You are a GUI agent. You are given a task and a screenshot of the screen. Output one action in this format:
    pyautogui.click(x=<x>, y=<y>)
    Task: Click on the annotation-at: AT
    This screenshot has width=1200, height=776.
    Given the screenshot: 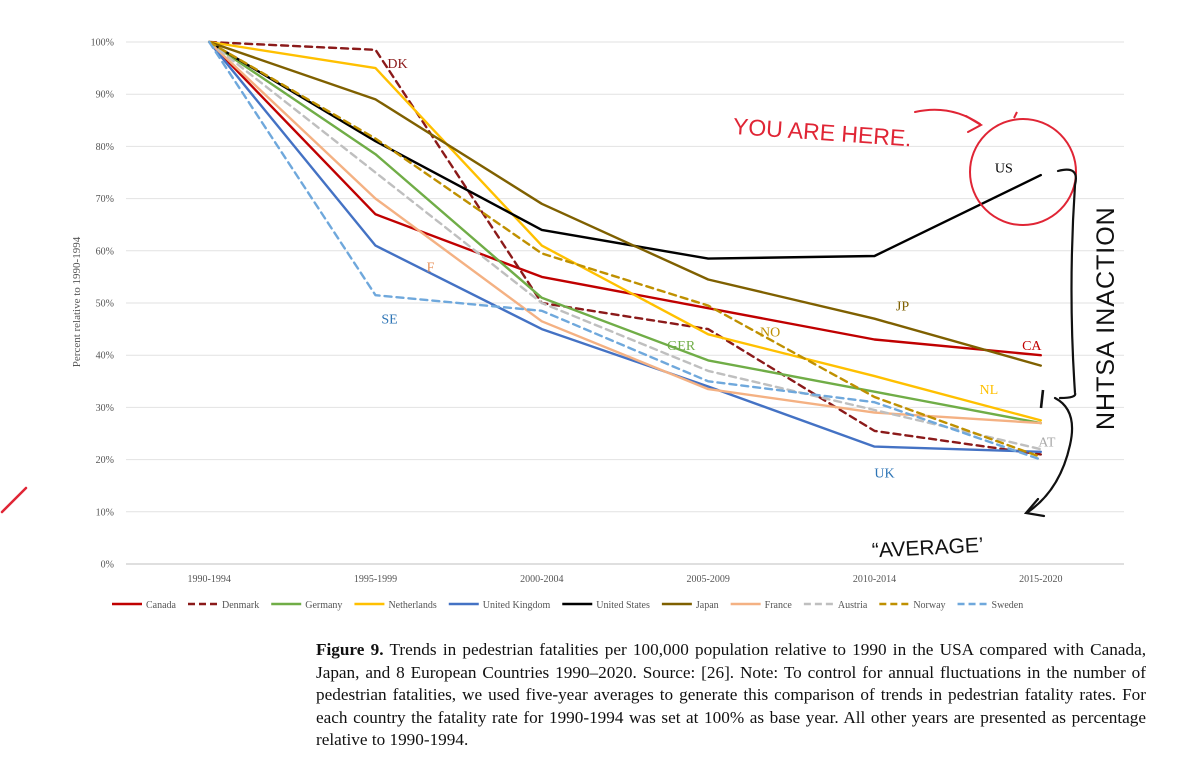 What is the action you would take?
    pyautogui.click(x=1047, y=442)
    